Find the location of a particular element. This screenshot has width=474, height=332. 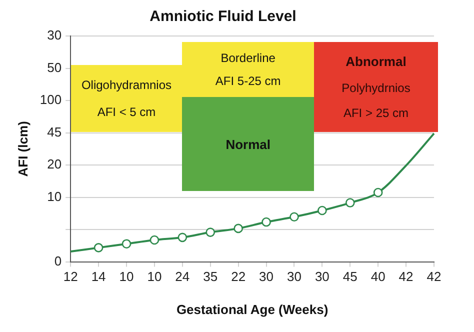

x-tick-label: 12 is located at coordinates (70, 276).